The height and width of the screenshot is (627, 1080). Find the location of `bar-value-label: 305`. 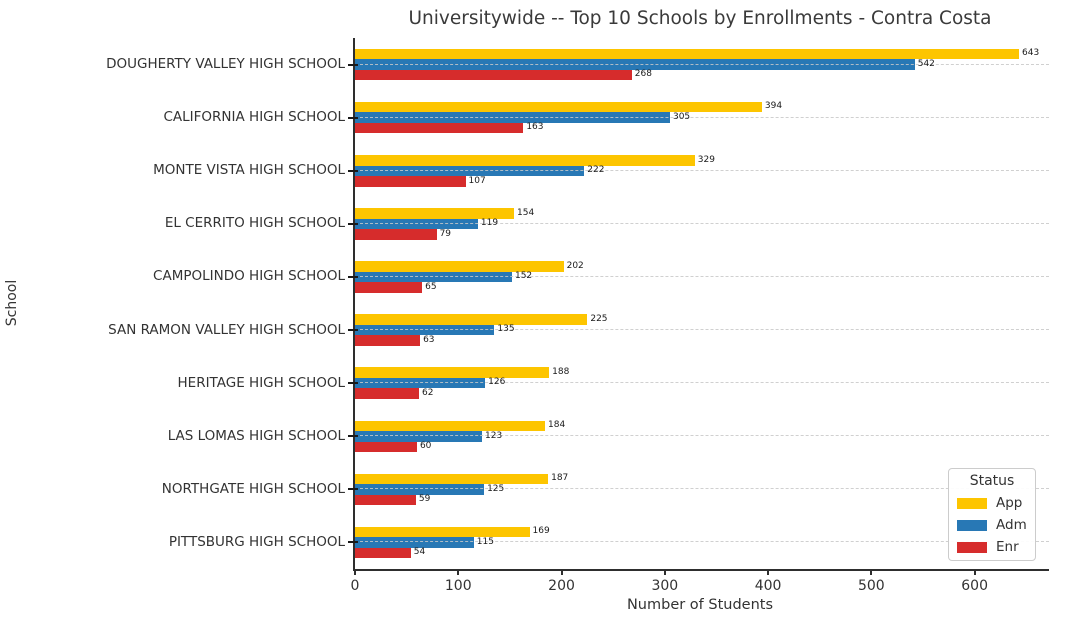

bar-value-label: 305 is located at coordinates (681, 116).